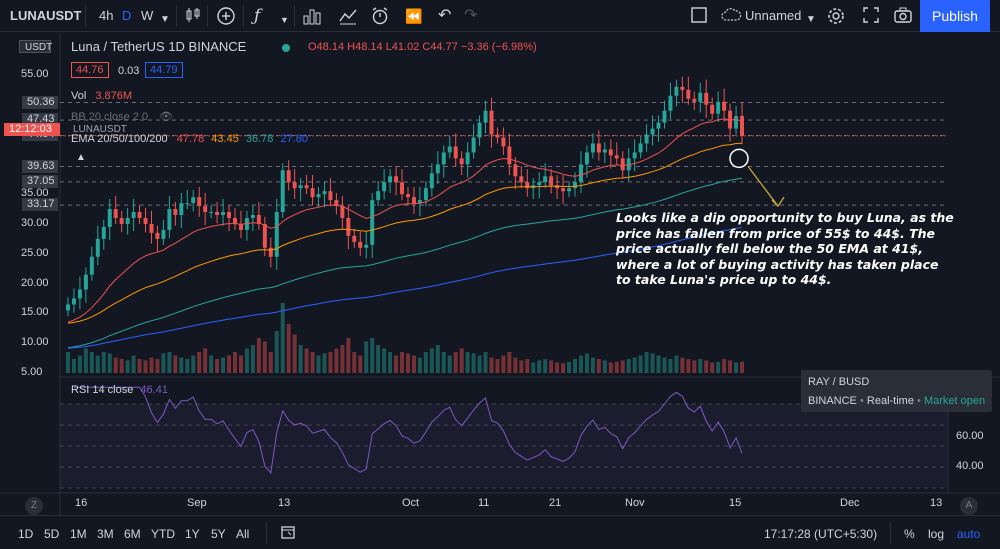 The image size is (1000, 549). What do you see at coordinates (114, 96) in the screenshot?
I see `volume-value: 3.876M` at bounding box center [114, 96].